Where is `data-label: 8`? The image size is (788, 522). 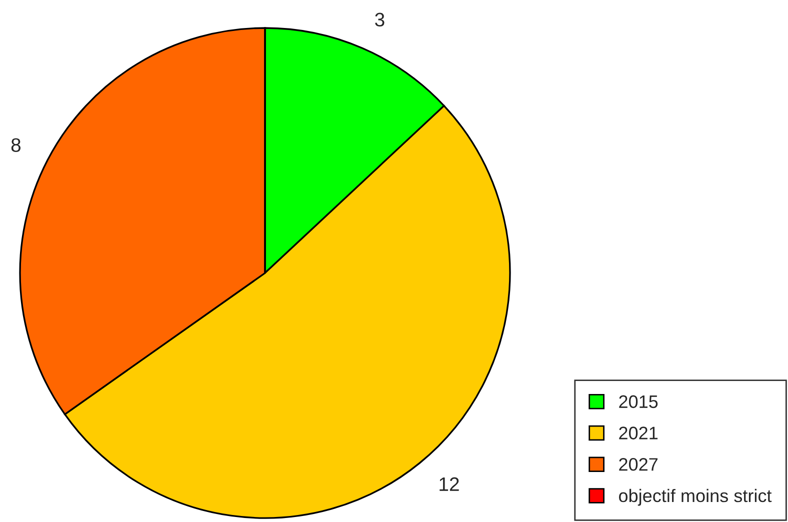 data-label: 8 is located at coordinates (16, 145).